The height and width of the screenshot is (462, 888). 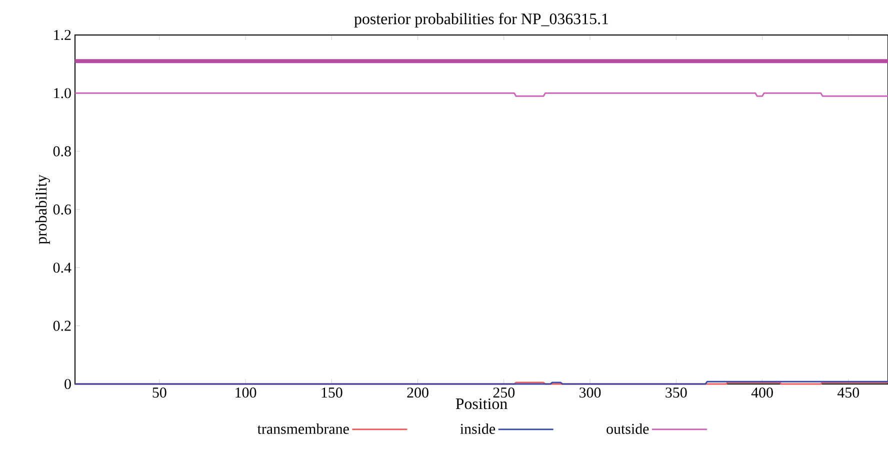 I want to click on y-tick-label: 0.4, so click(x=62, y=267).